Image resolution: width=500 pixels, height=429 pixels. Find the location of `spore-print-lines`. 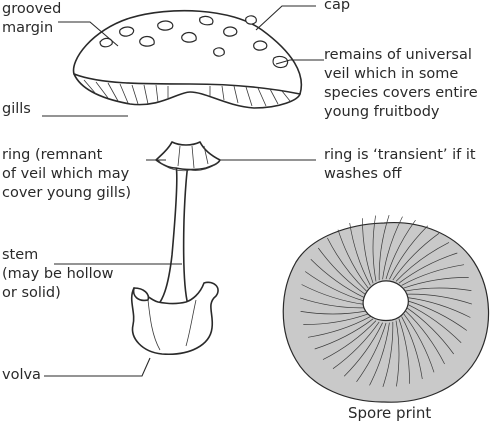

spore-print-lines is located at coordinates (386, 301).